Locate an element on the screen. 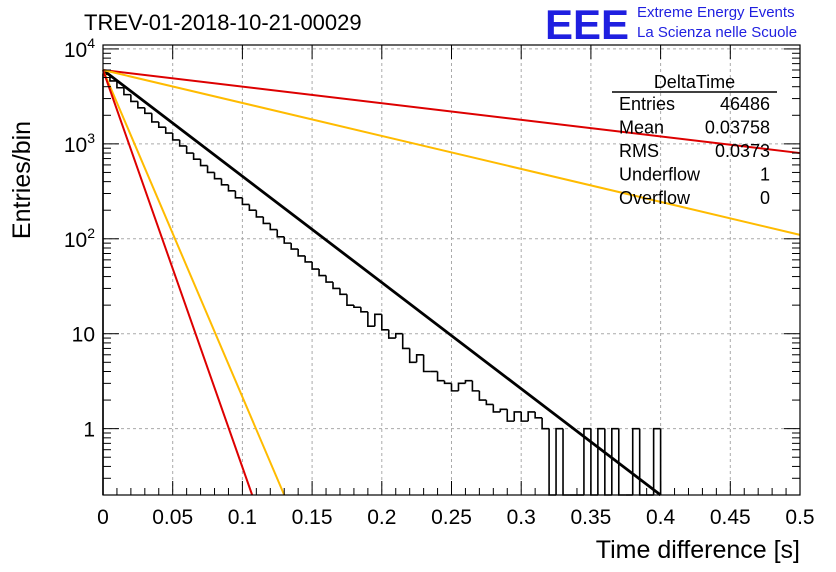 Image resolution: width=836 pixels, height=572 pixels. y-tick-label: 10⁴ is located at coordinates (79, 48).